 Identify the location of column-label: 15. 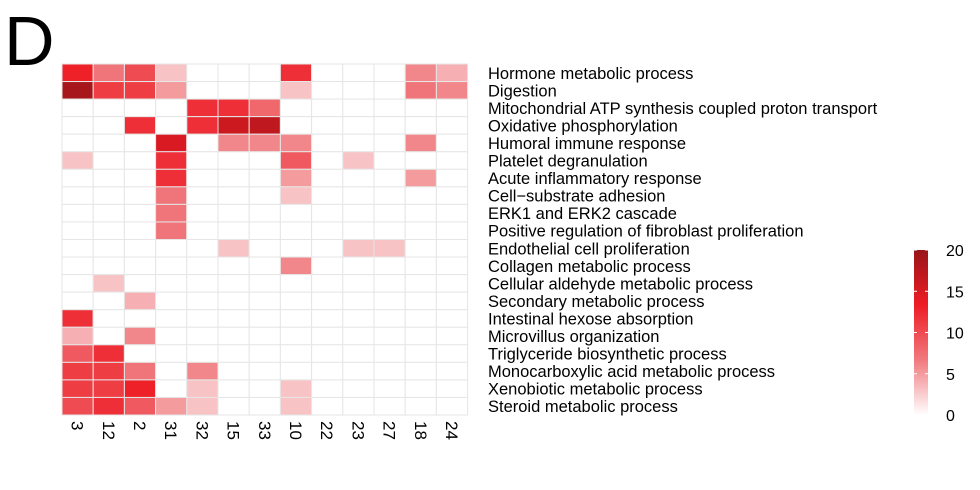
(233, 430).